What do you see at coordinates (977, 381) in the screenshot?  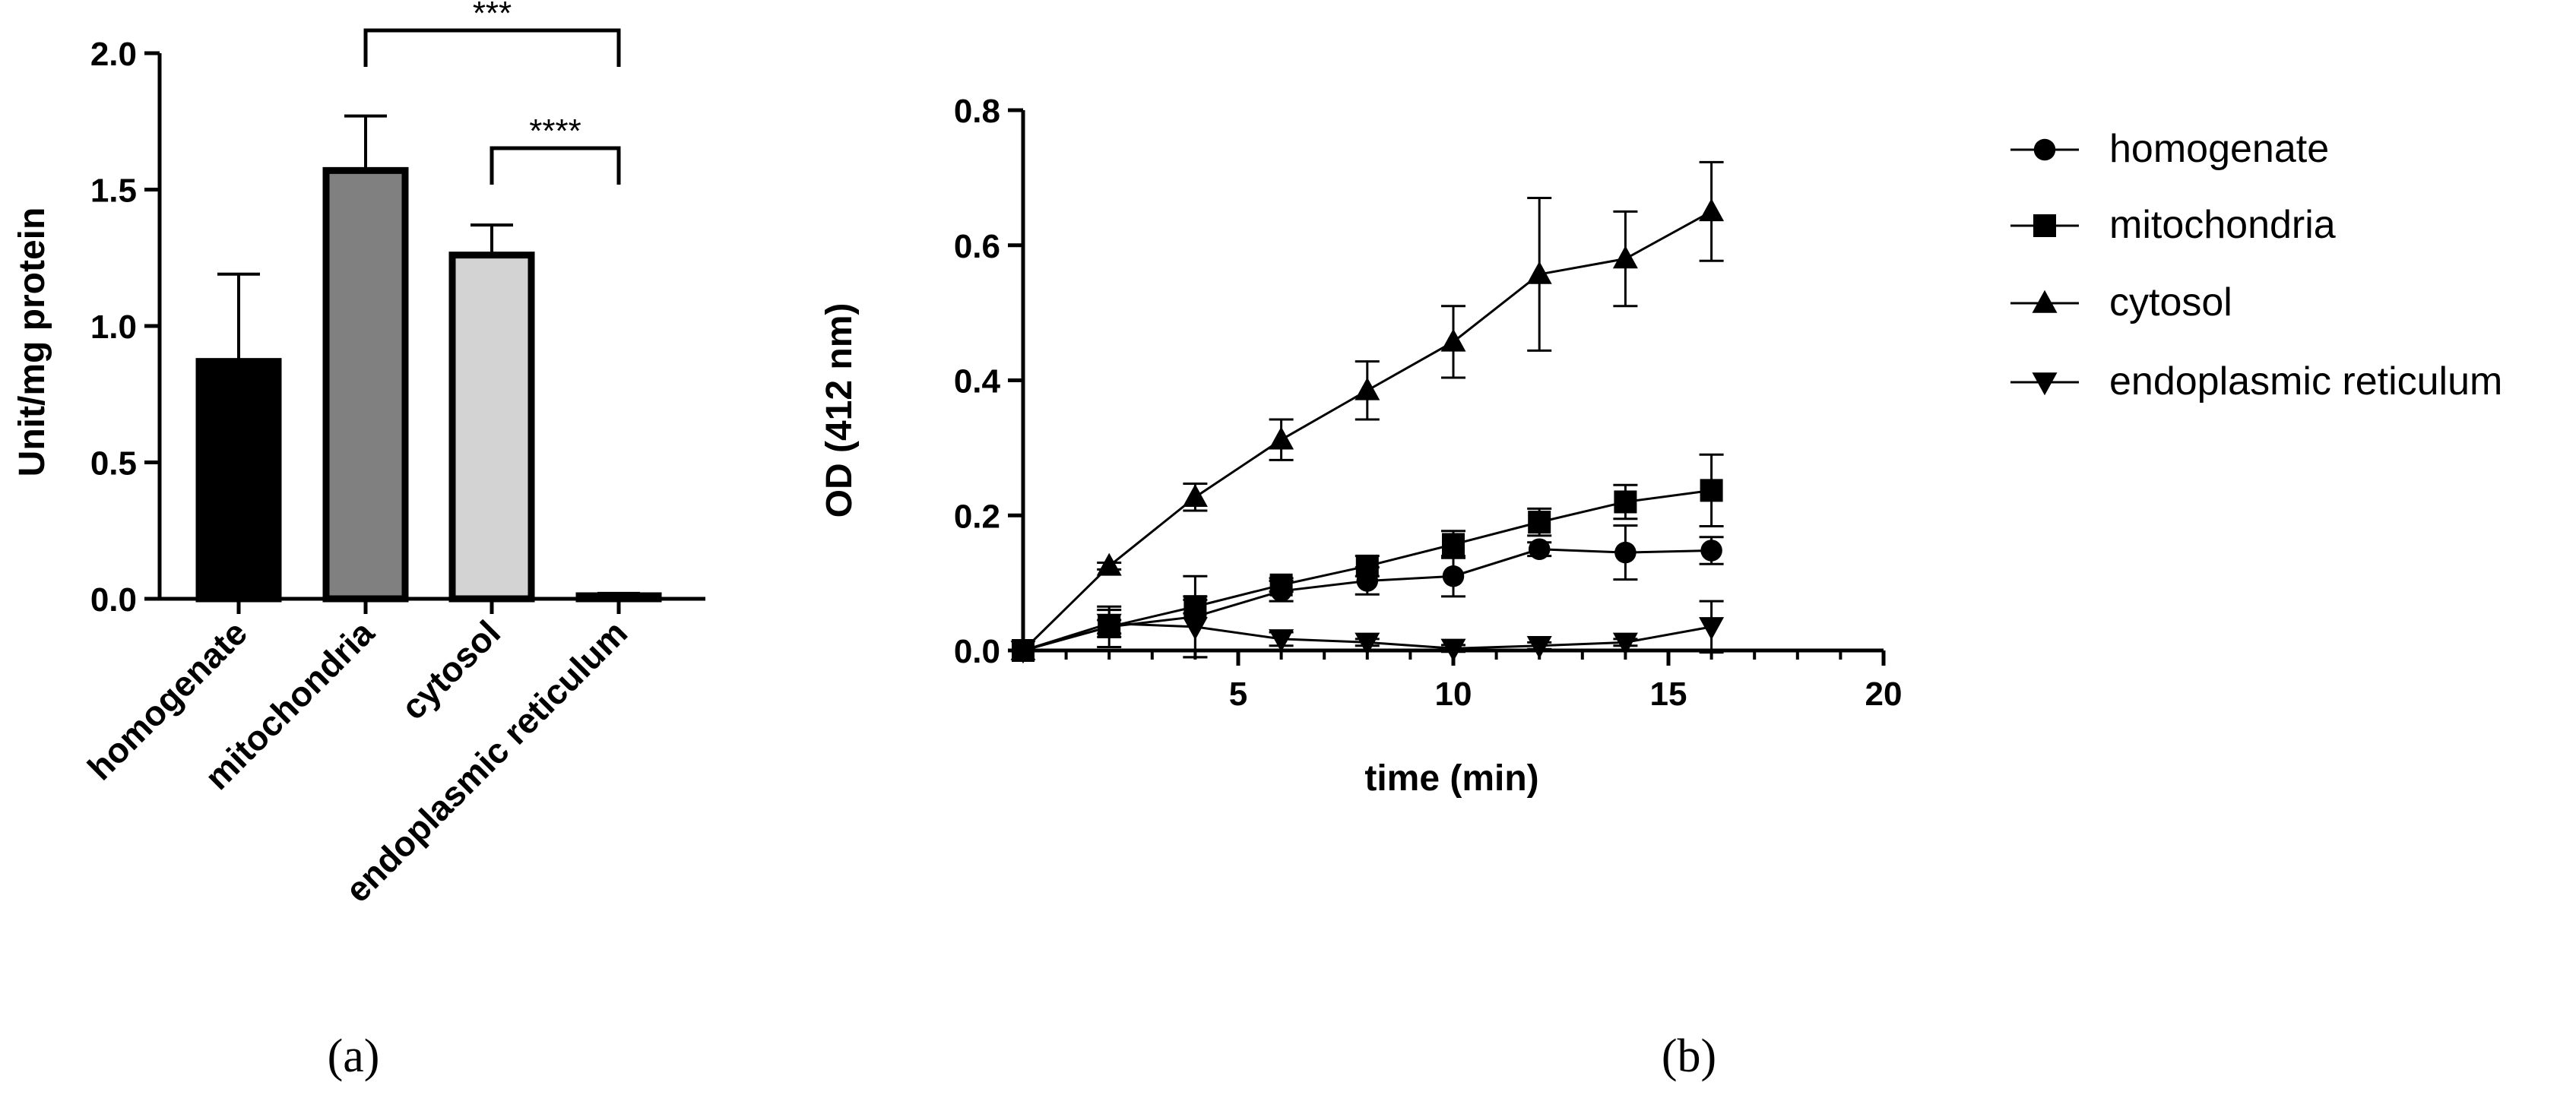 I see `panel-b-y-tick-label: 0.4` at bounding box center [977, 381].